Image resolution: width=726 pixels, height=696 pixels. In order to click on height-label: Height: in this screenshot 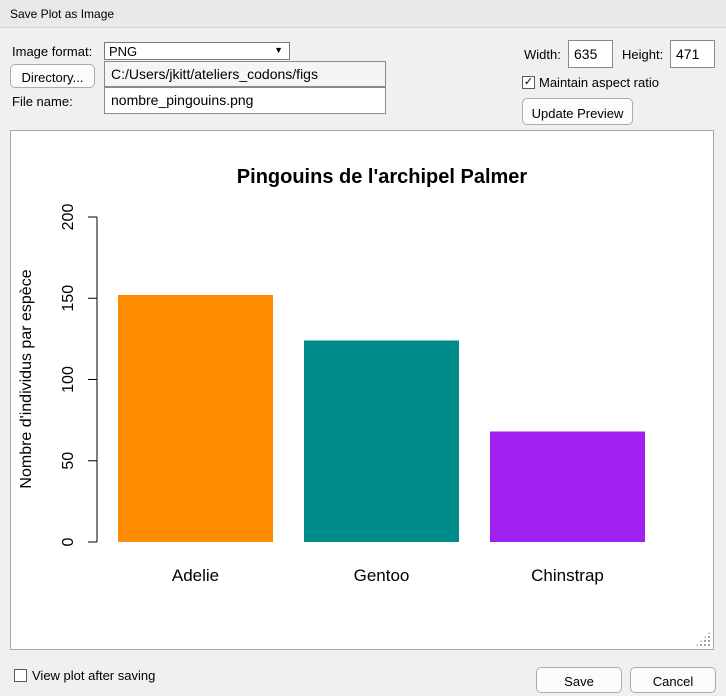, I will do `click(643, 54)`.